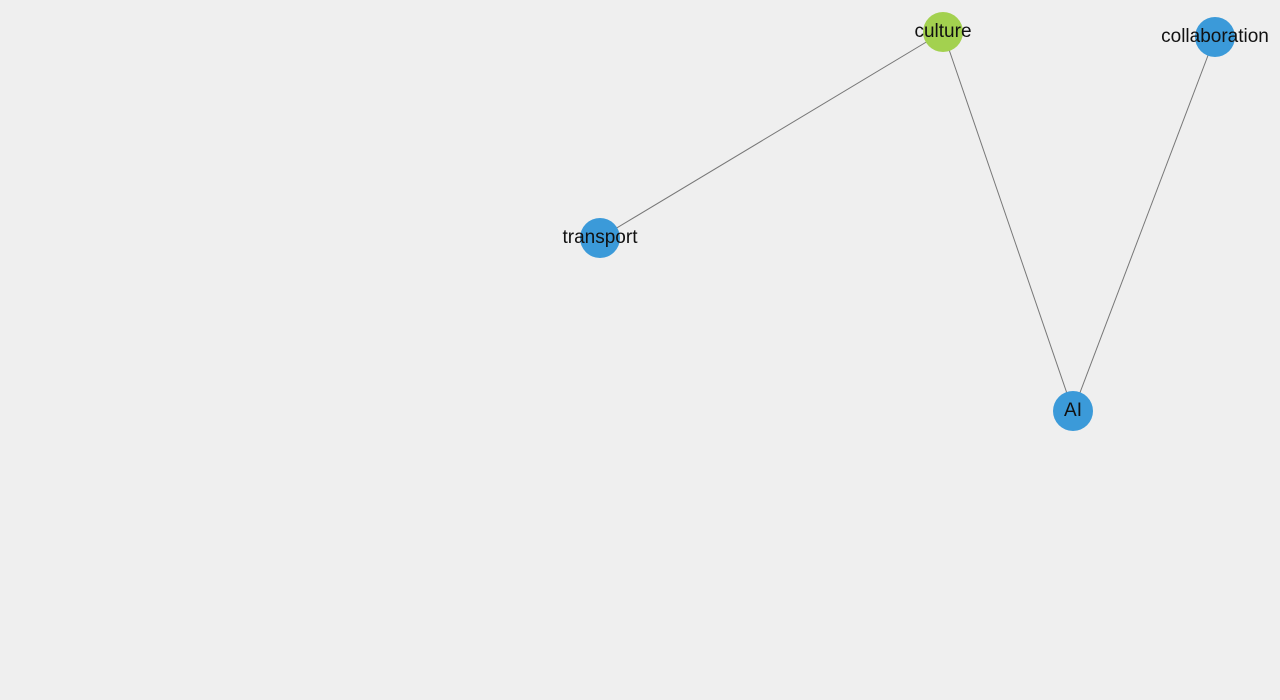 The width and height of the screenshot is (1280, 700). I want to click on node-label-culture: culture, so click(942, 31).